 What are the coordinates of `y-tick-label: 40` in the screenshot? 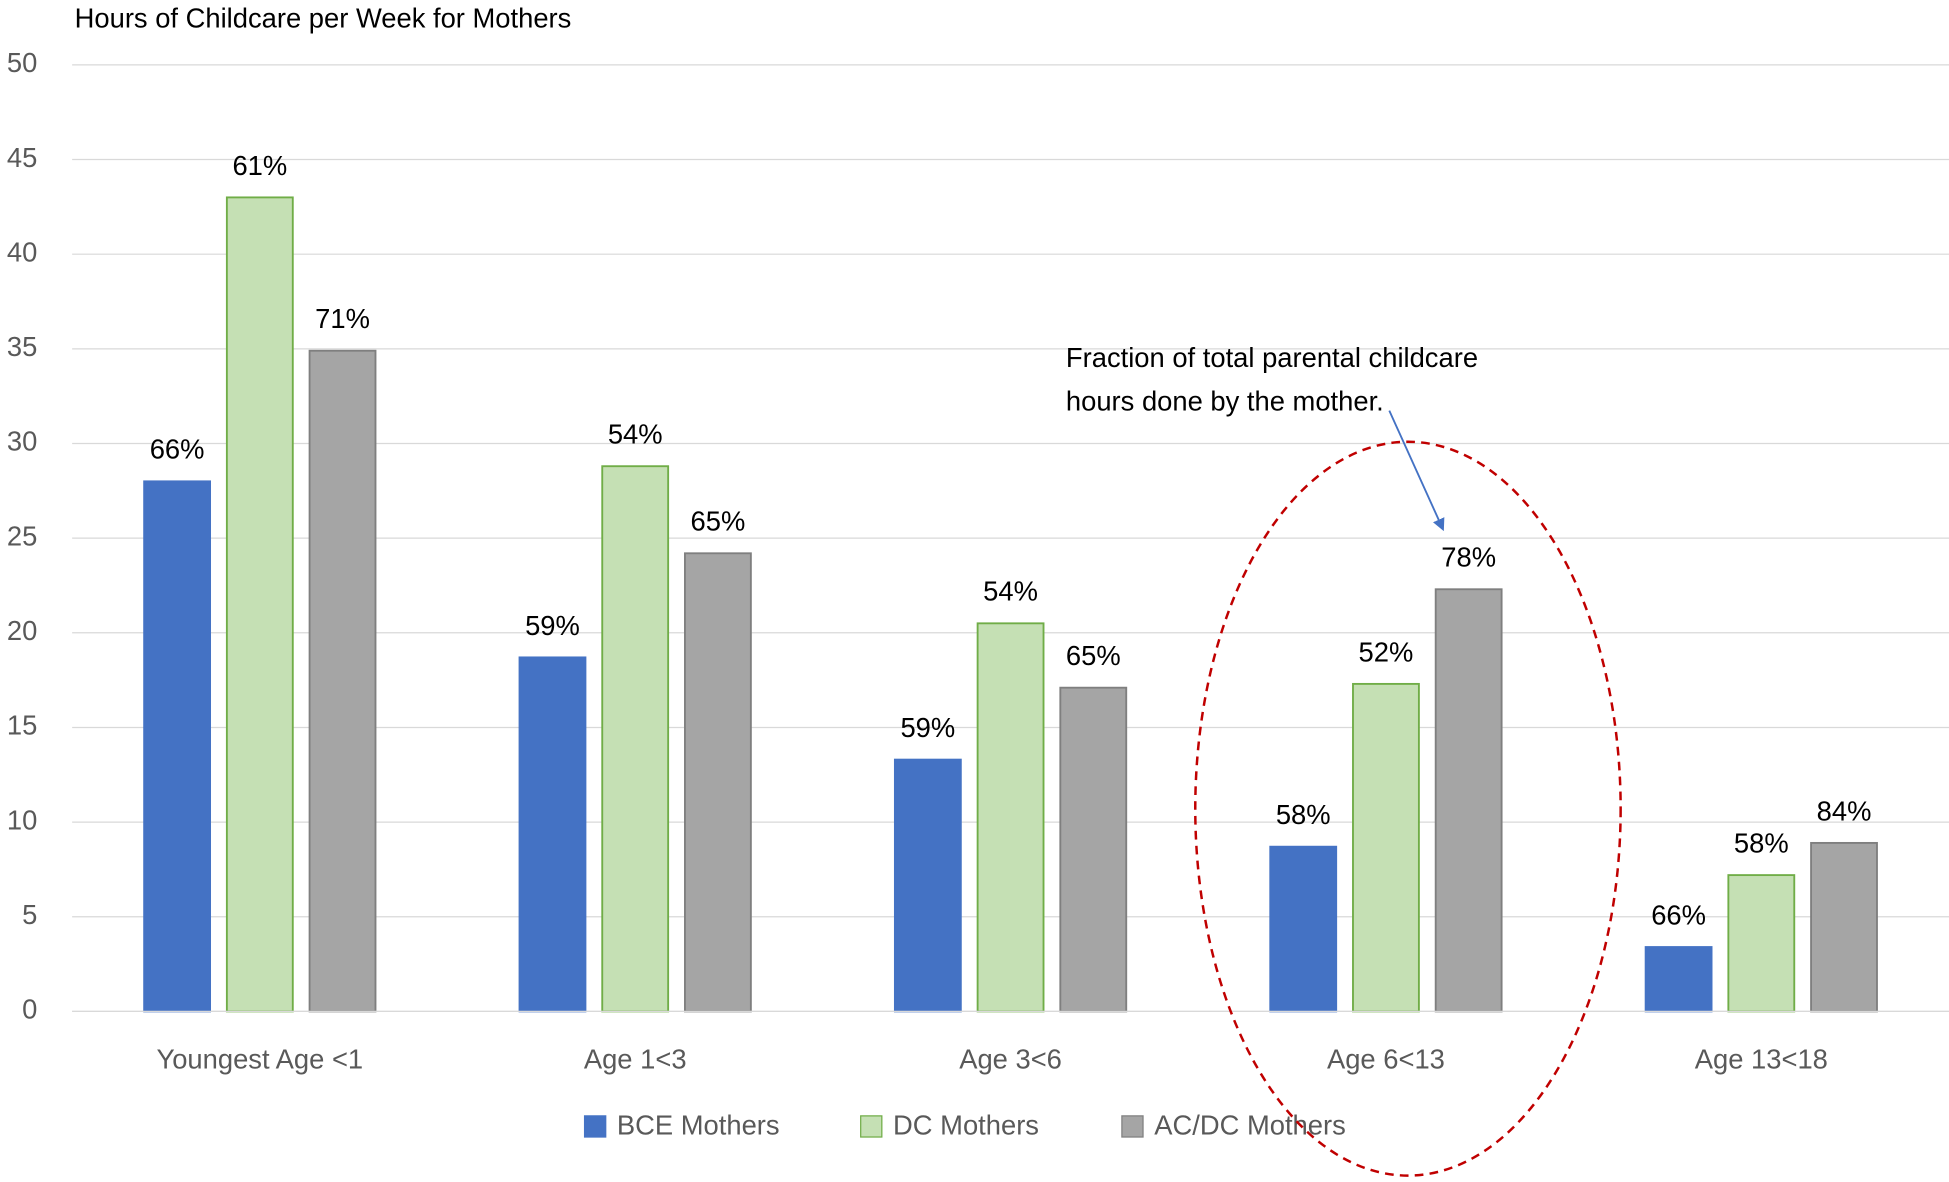 It's located at (22, 251).